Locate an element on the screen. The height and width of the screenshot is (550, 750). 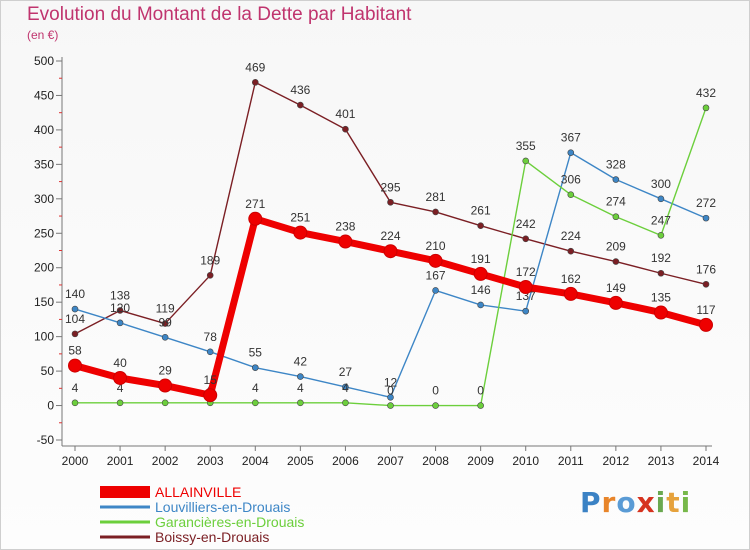
data-label: 58 is located at coordinates (75, 351).